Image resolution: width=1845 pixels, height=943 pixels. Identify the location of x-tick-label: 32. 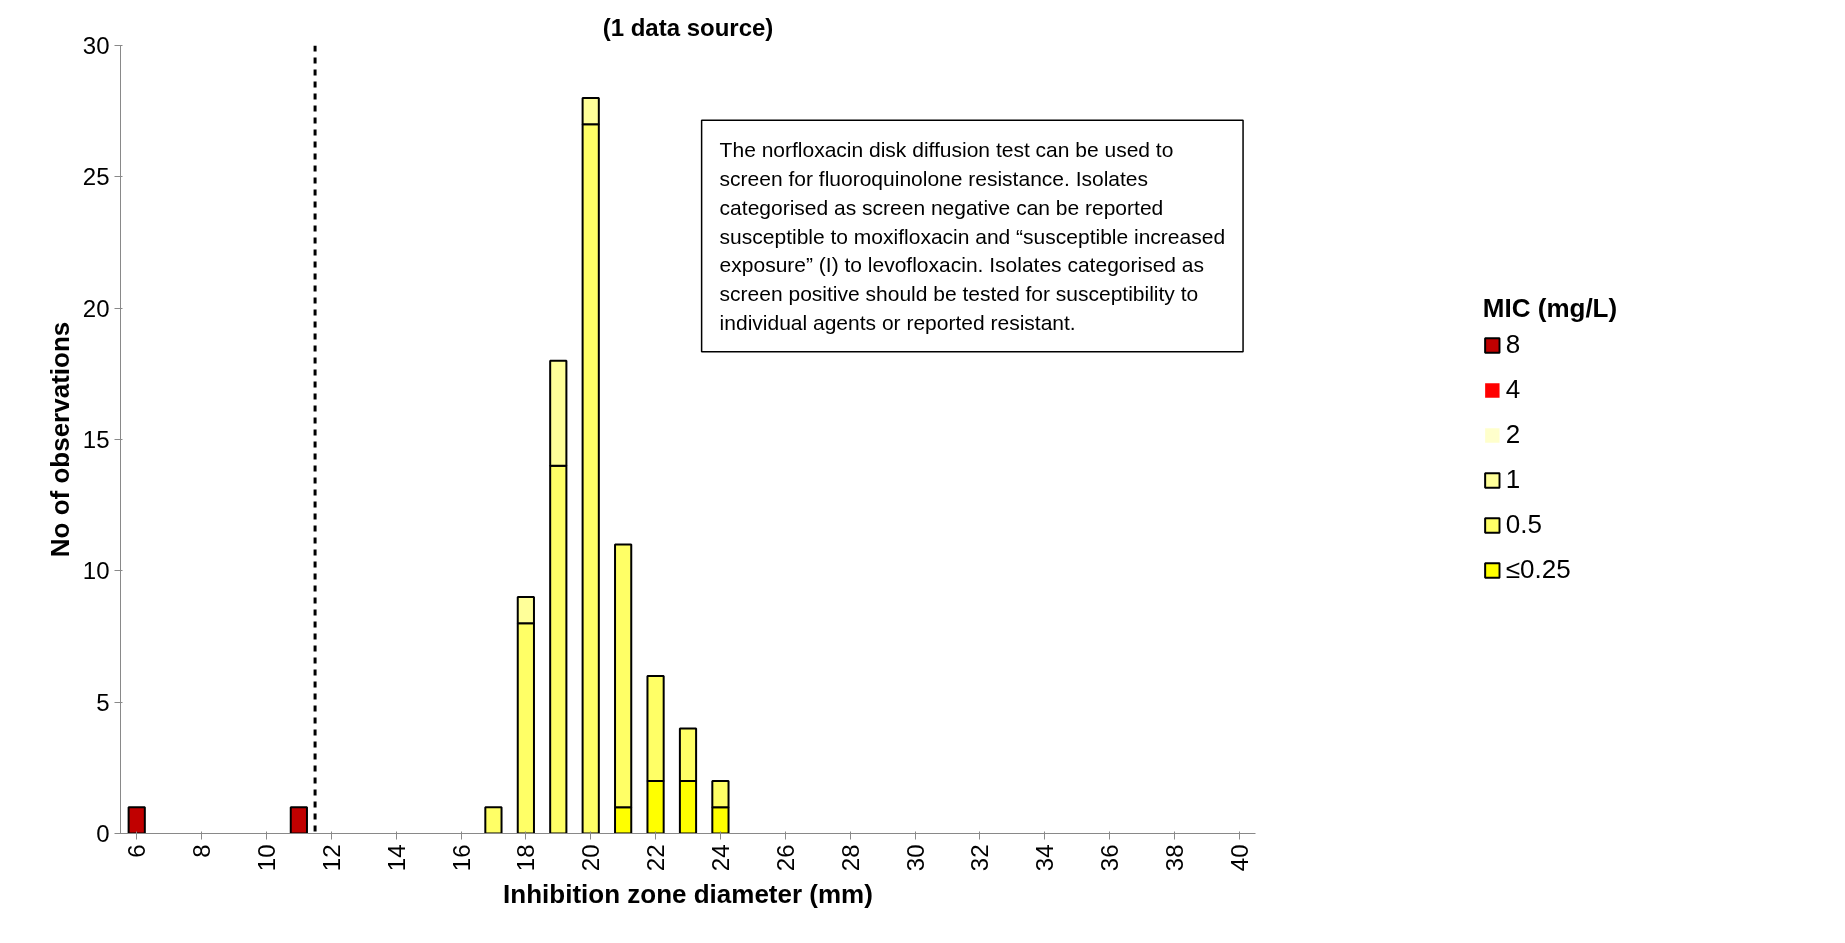
(980, 858).